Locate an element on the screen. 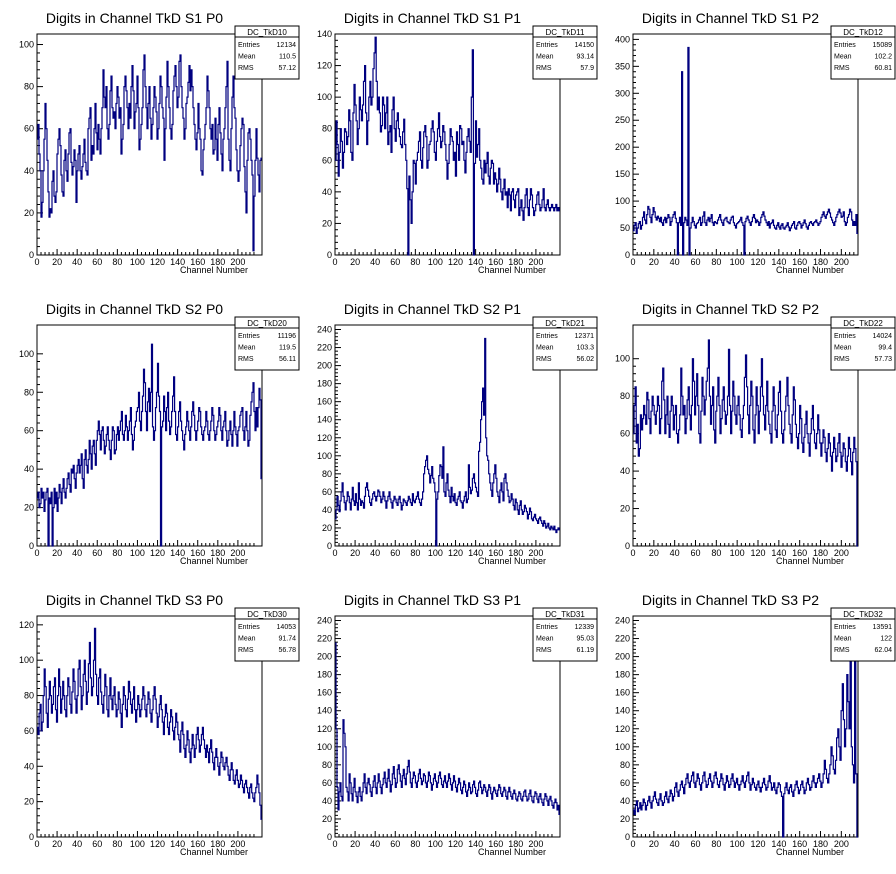 This screenshot has width=896, height=874. stats-rms-value: 57.73 is located at coordinates (883, 359).